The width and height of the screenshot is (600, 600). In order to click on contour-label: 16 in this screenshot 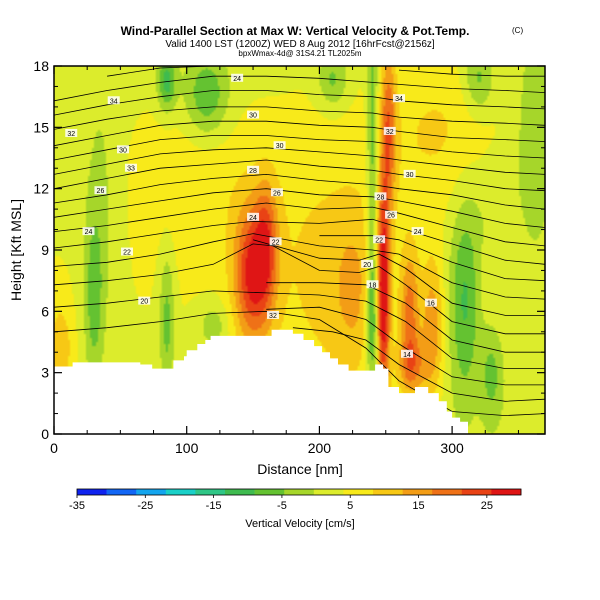, I will do `click(431, 304)`.